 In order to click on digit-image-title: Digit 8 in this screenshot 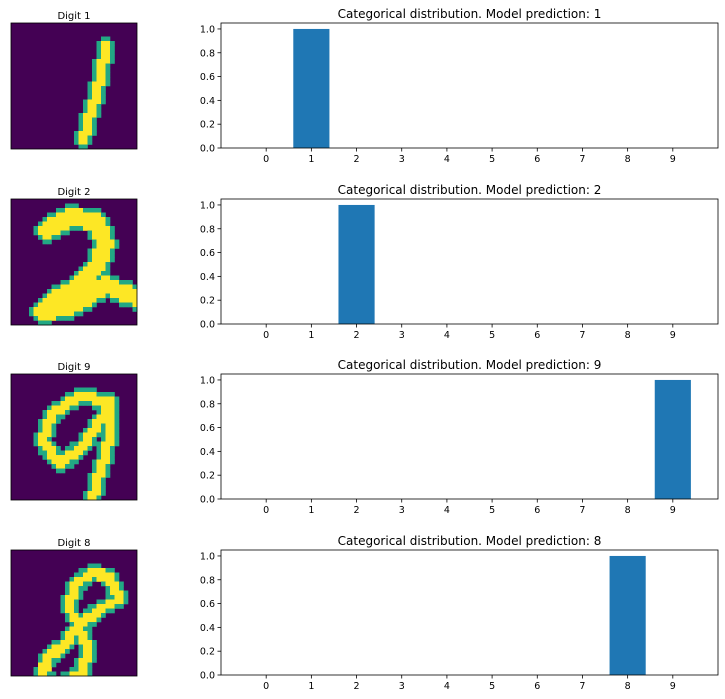, I will do `click(73, 543)`.